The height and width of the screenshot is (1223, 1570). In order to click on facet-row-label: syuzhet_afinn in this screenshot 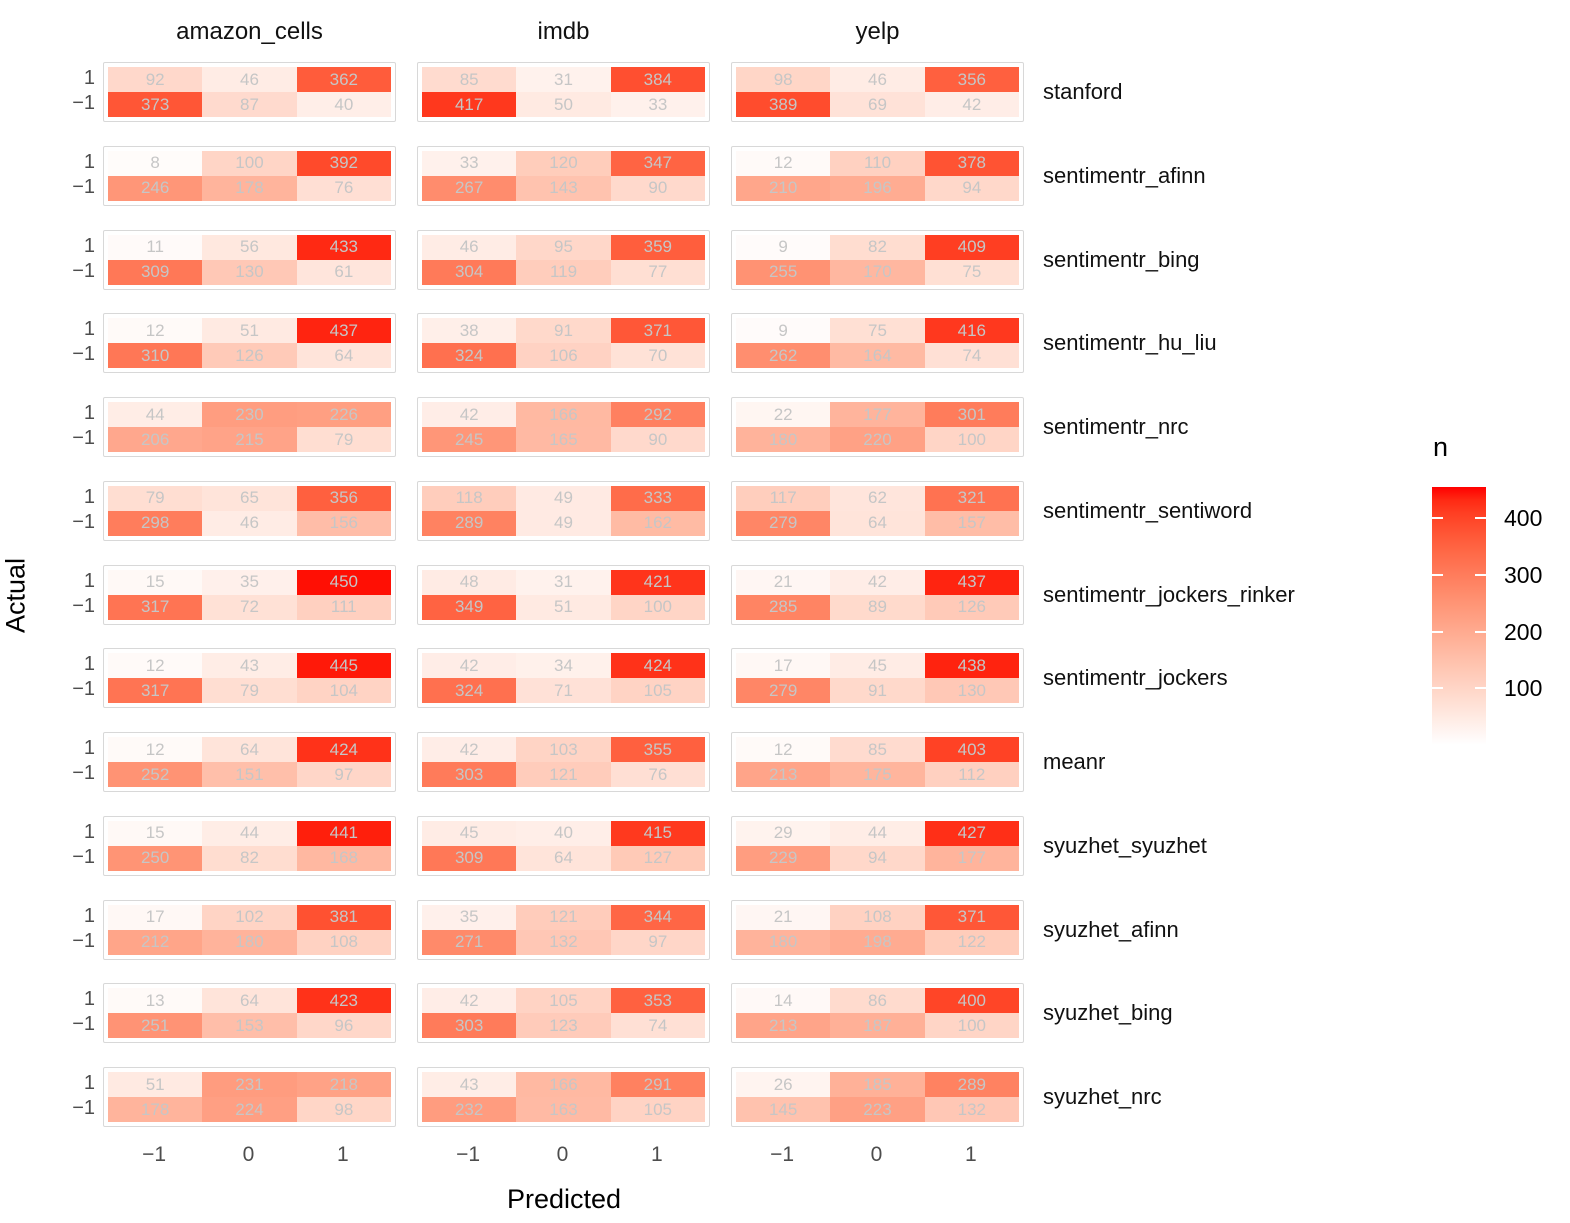, I will do `click(1111, 929)`.